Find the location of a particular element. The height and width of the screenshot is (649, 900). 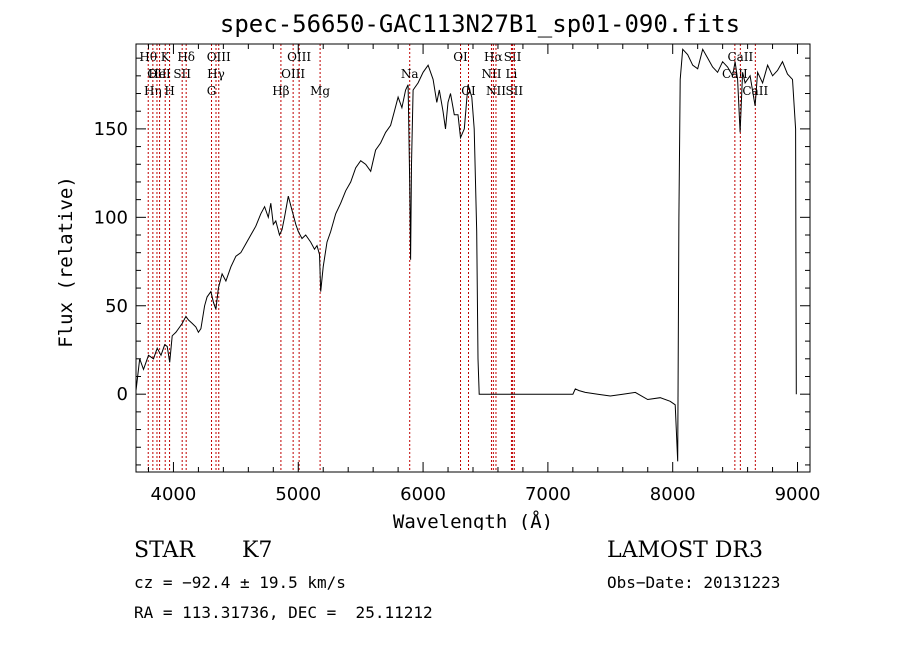

survey-name: LAMOST DR3 is located at coordinates (685, 550).